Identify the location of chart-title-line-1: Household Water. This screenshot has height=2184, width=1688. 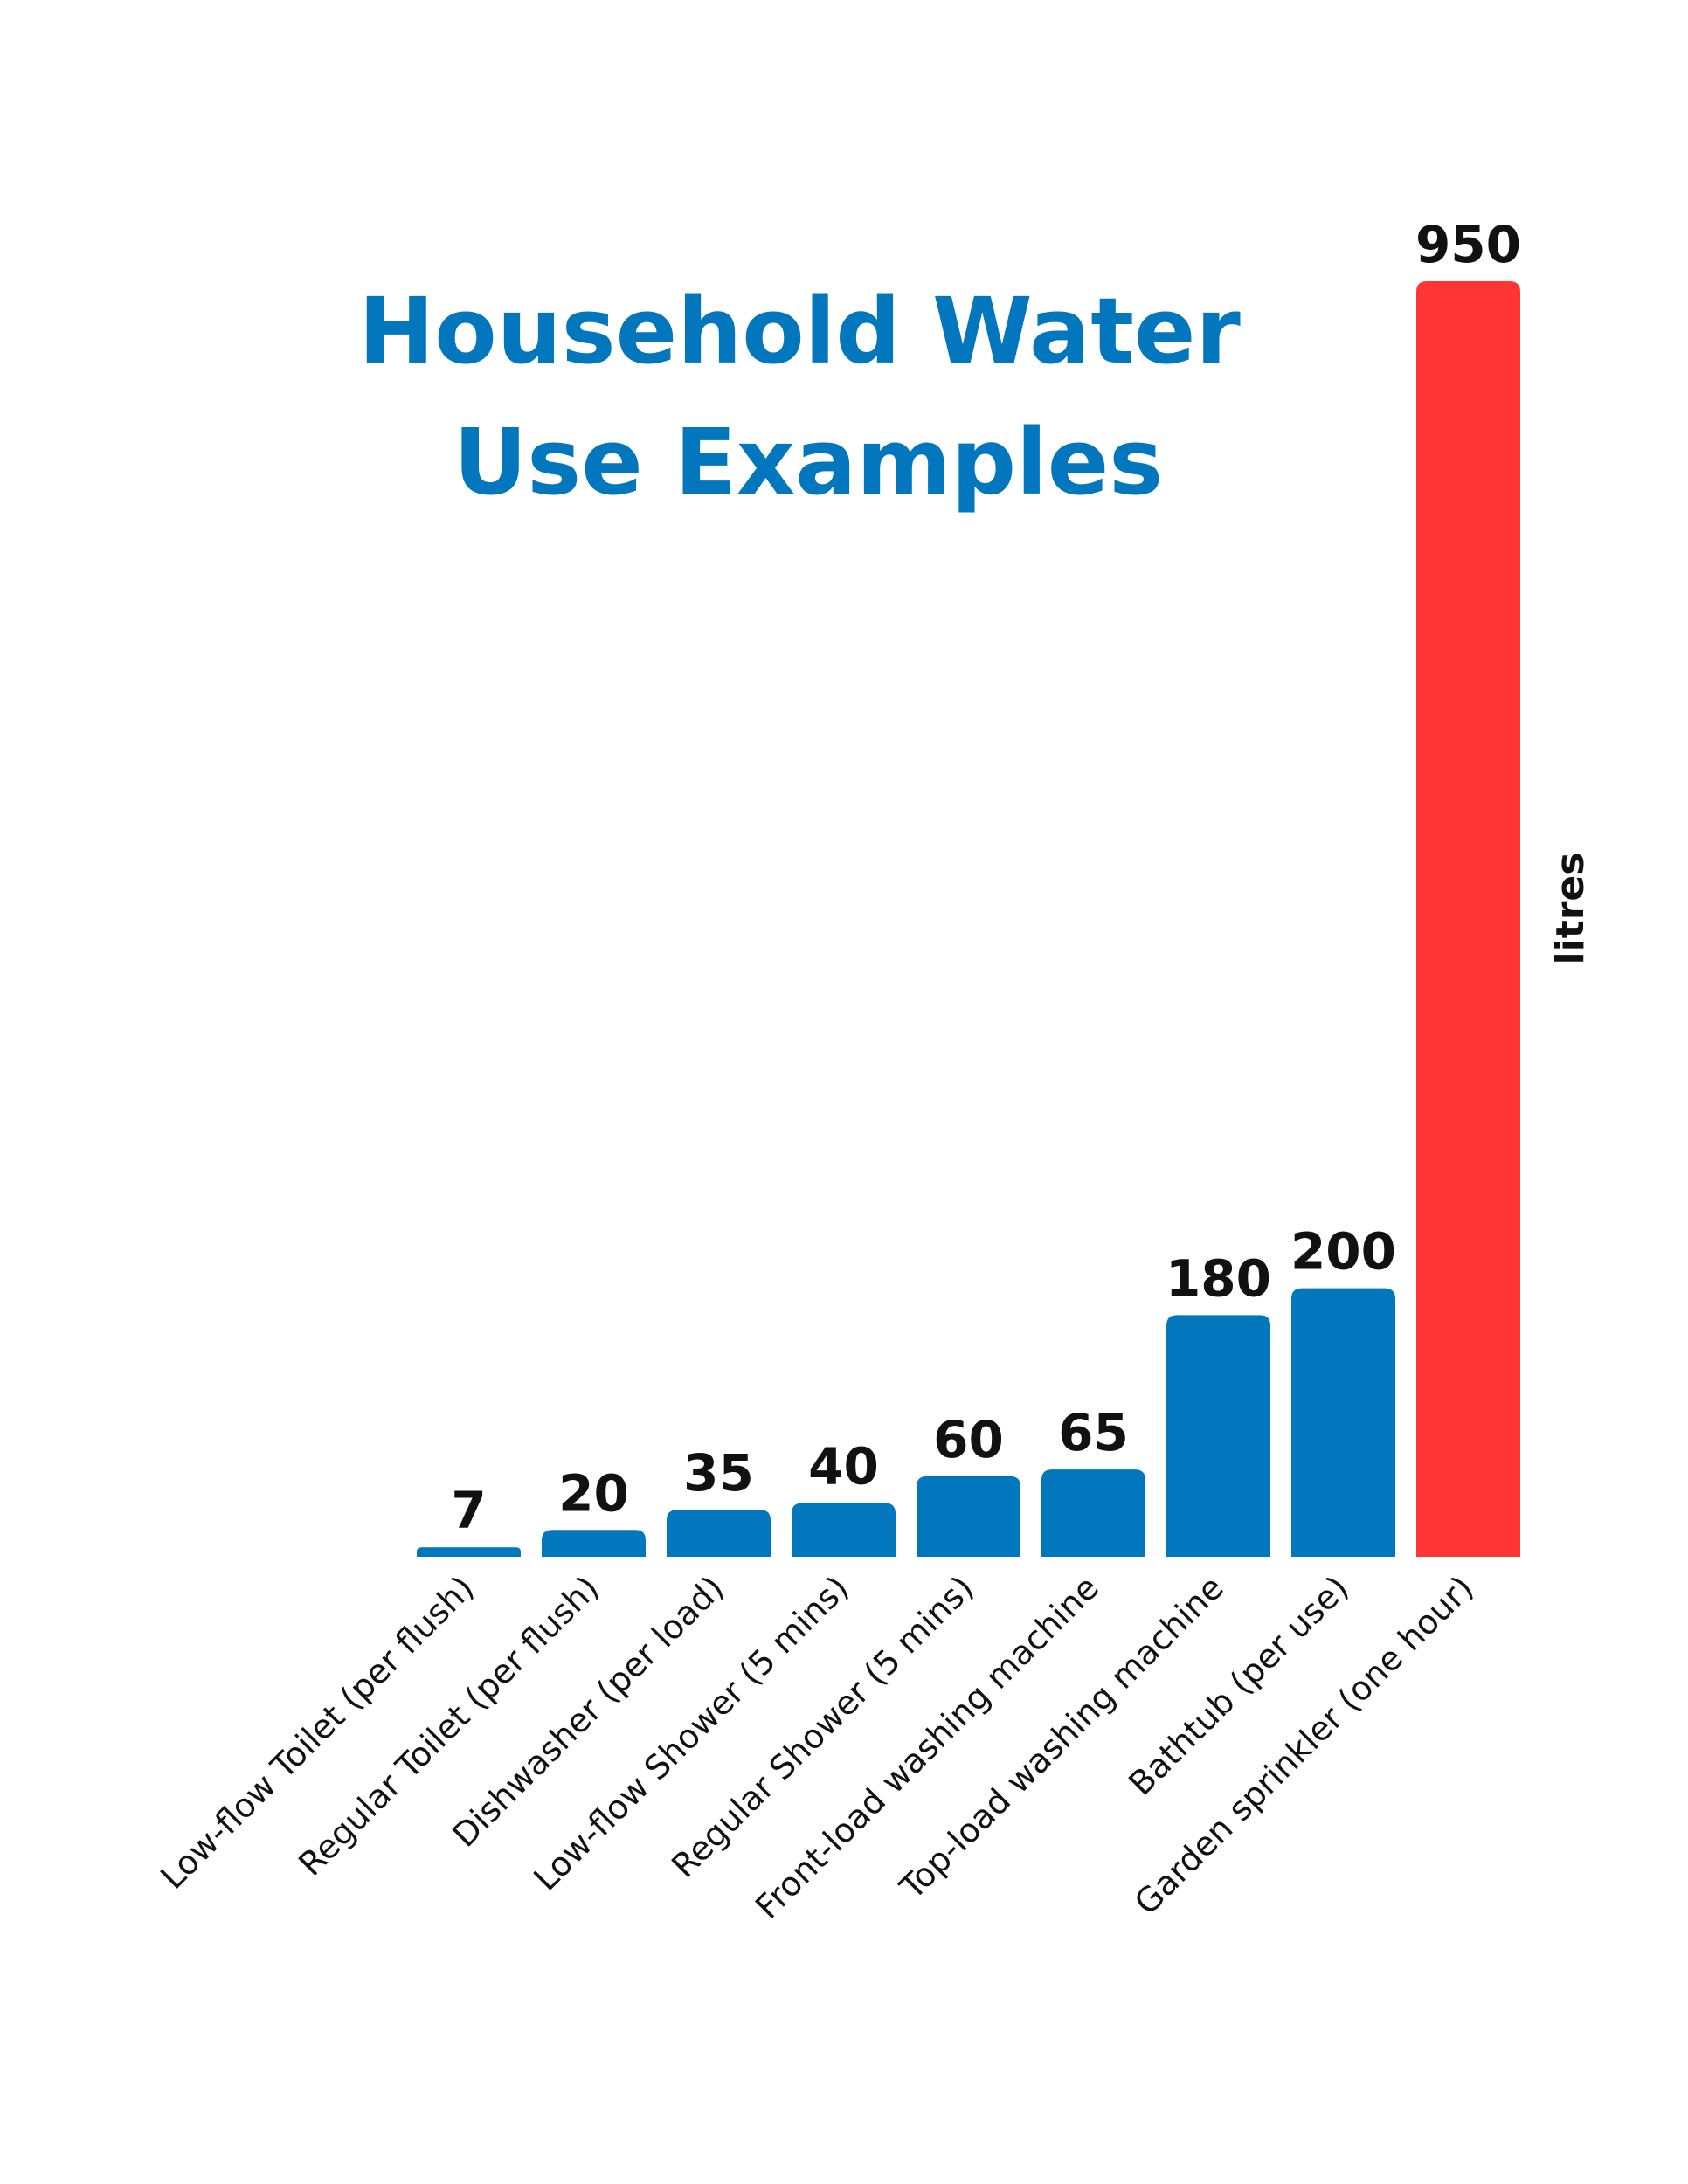
(799, 331).